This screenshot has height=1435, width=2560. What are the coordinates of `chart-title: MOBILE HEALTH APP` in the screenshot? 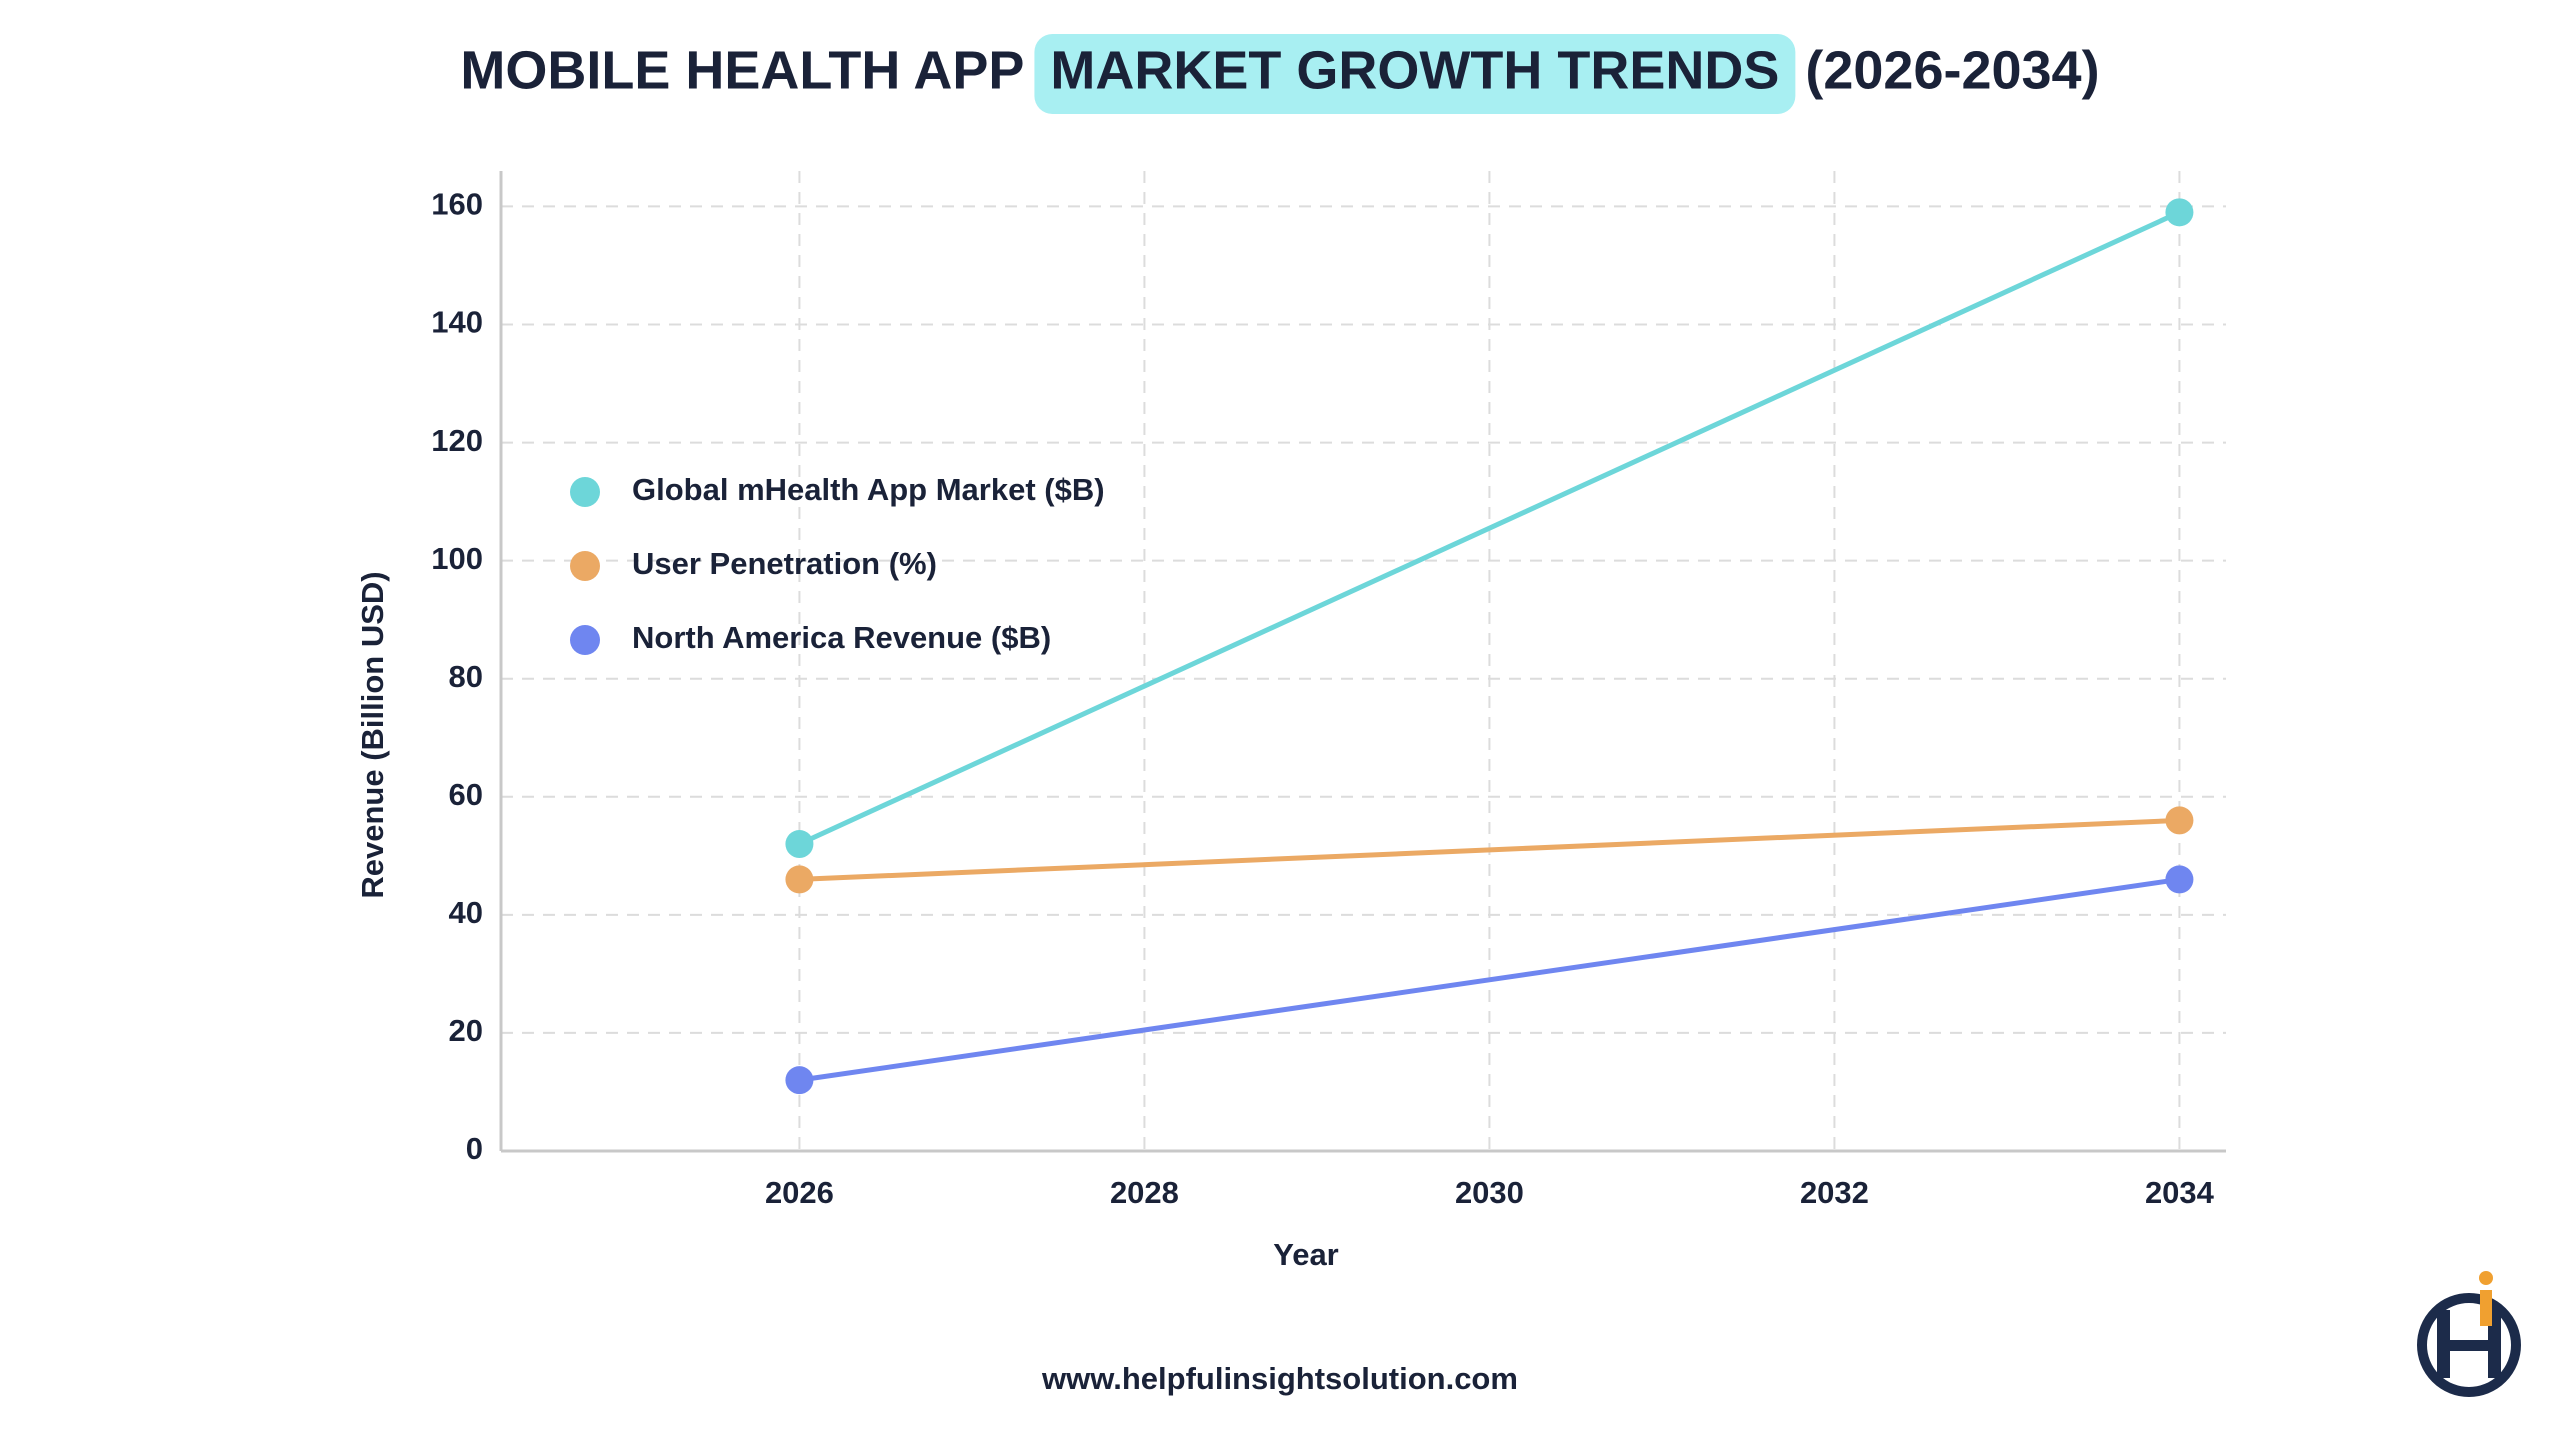 It's located at (742, 70).